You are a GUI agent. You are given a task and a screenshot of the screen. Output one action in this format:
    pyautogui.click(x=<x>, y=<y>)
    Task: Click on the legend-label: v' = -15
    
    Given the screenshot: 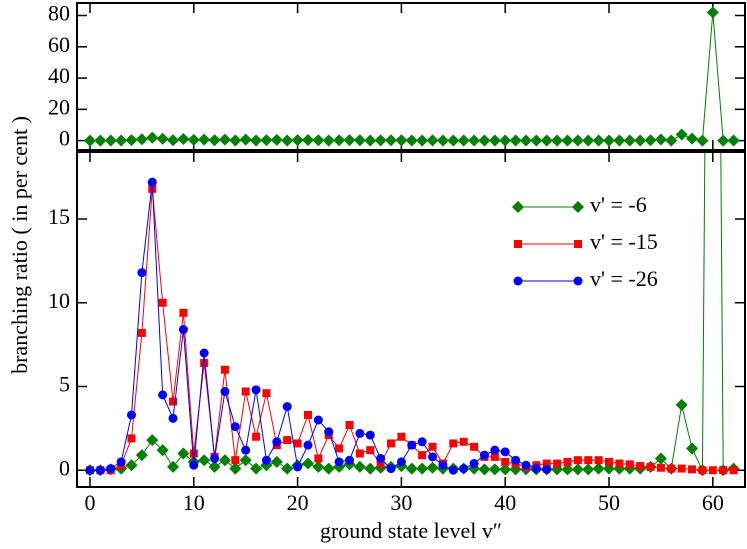 What is the action you would take?
    pyautogui.click(x=624, y=241)
    